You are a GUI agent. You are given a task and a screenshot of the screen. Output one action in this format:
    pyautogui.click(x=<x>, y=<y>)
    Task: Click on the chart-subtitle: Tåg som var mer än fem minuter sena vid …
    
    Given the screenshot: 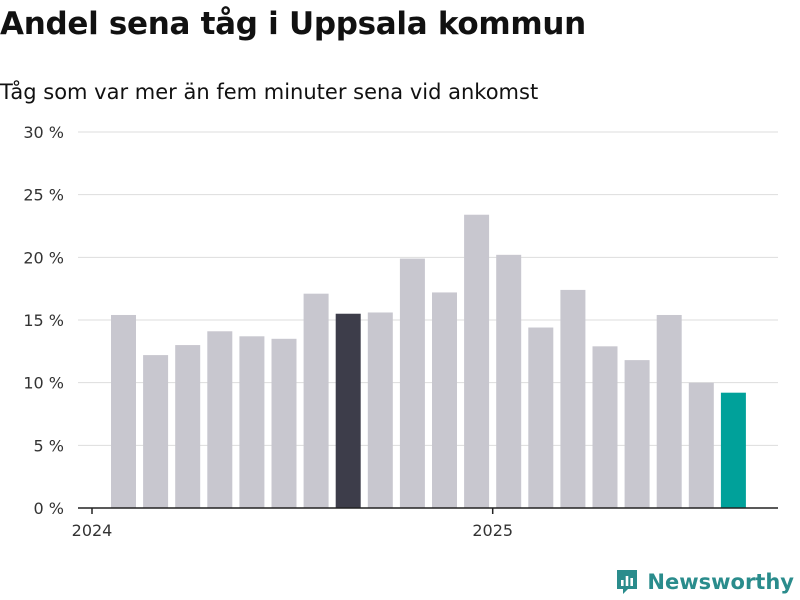 What is the action you would take?
    pyautogui.click(x=269, y=92)
    